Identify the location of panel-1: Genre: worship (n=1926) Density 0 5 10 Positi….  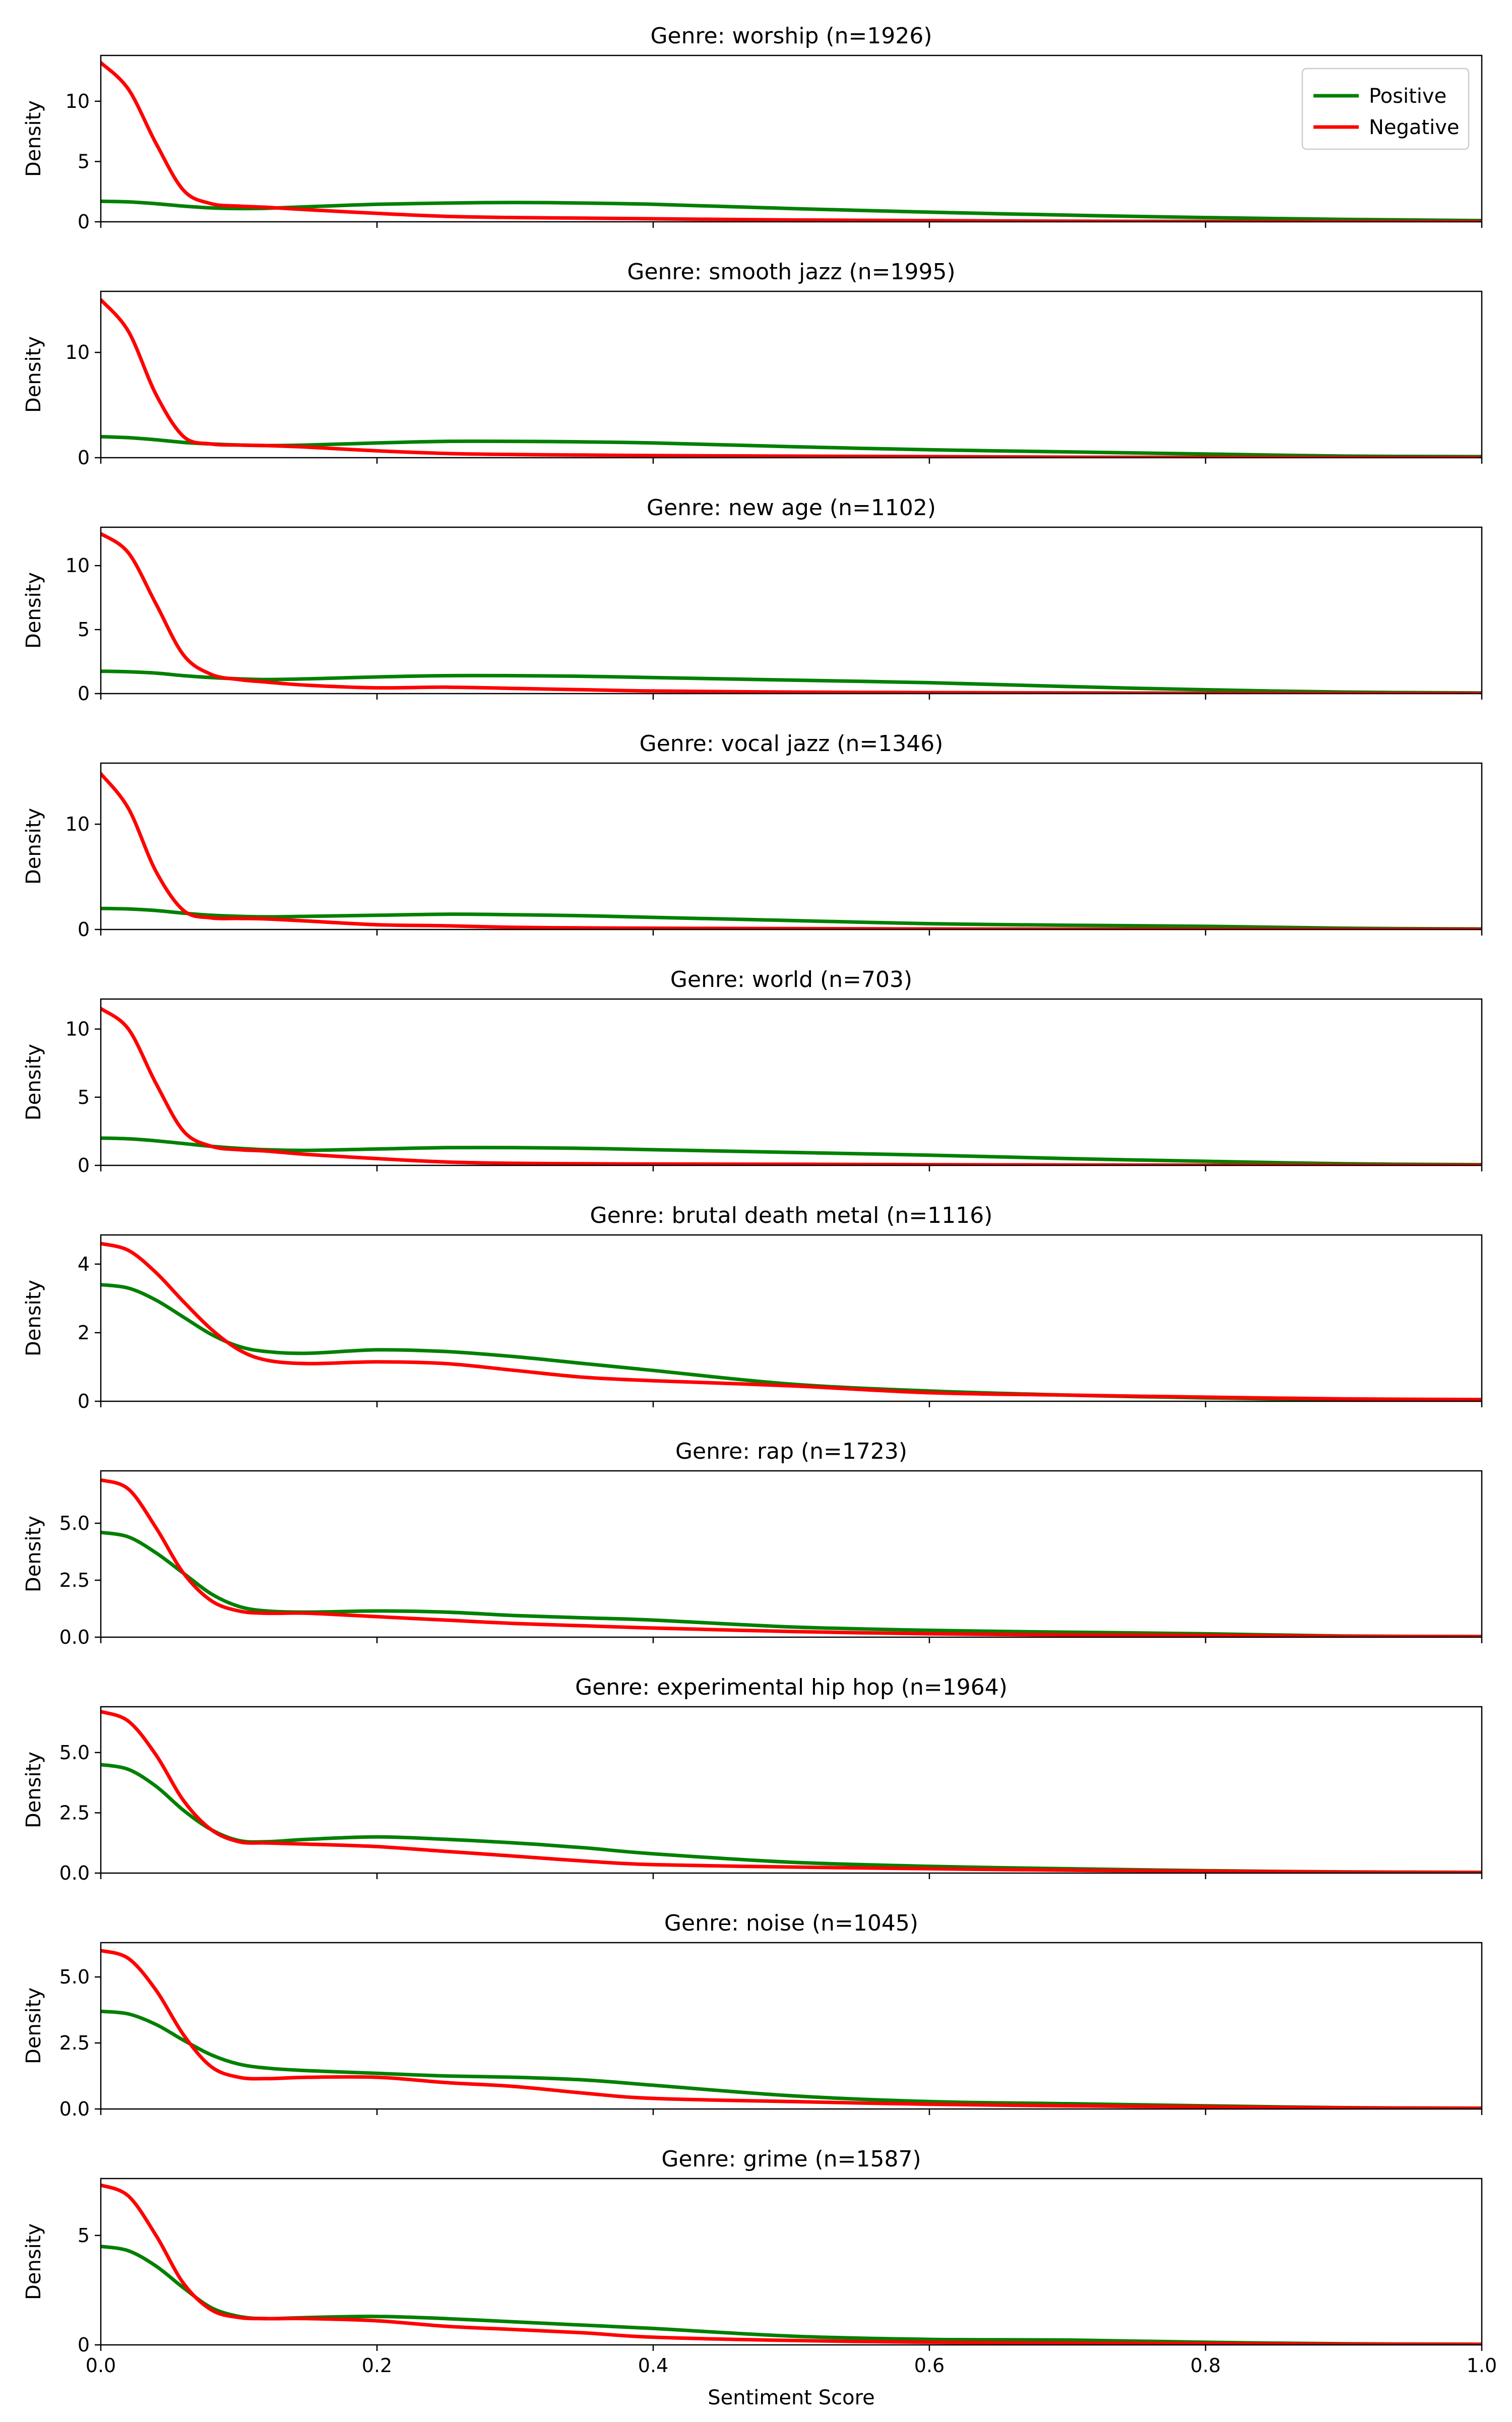
(752, 128).